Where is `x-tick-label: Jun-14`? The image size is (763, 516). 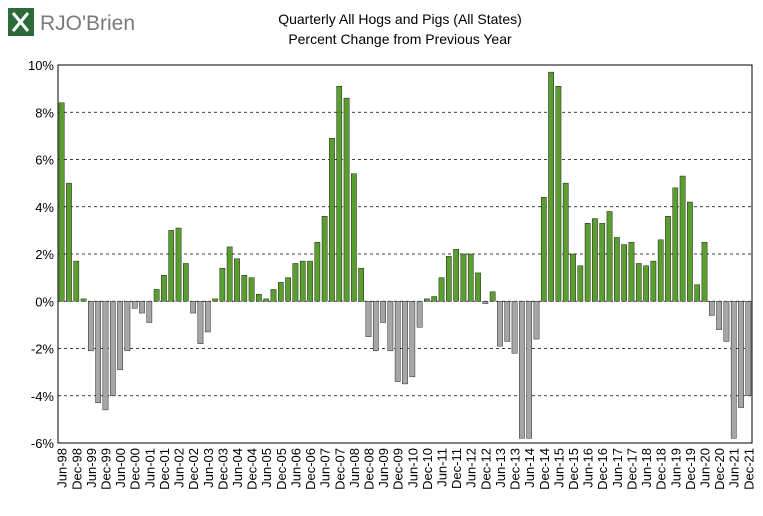 x-tick-label: Jun-14 is located at coordinates (529, 468).